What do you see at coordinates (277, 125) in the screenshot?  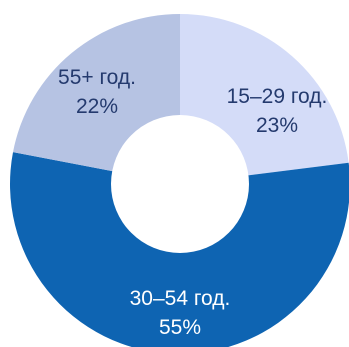 I see `slice-value-label: 23%` at bounding box center [277, 125].